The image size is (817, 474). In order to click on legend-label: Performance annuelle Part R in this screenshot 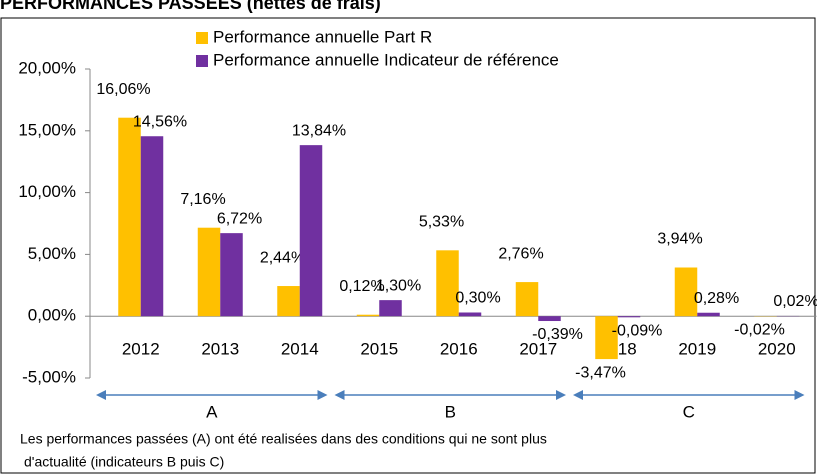, I will do `click(322, 36)`.